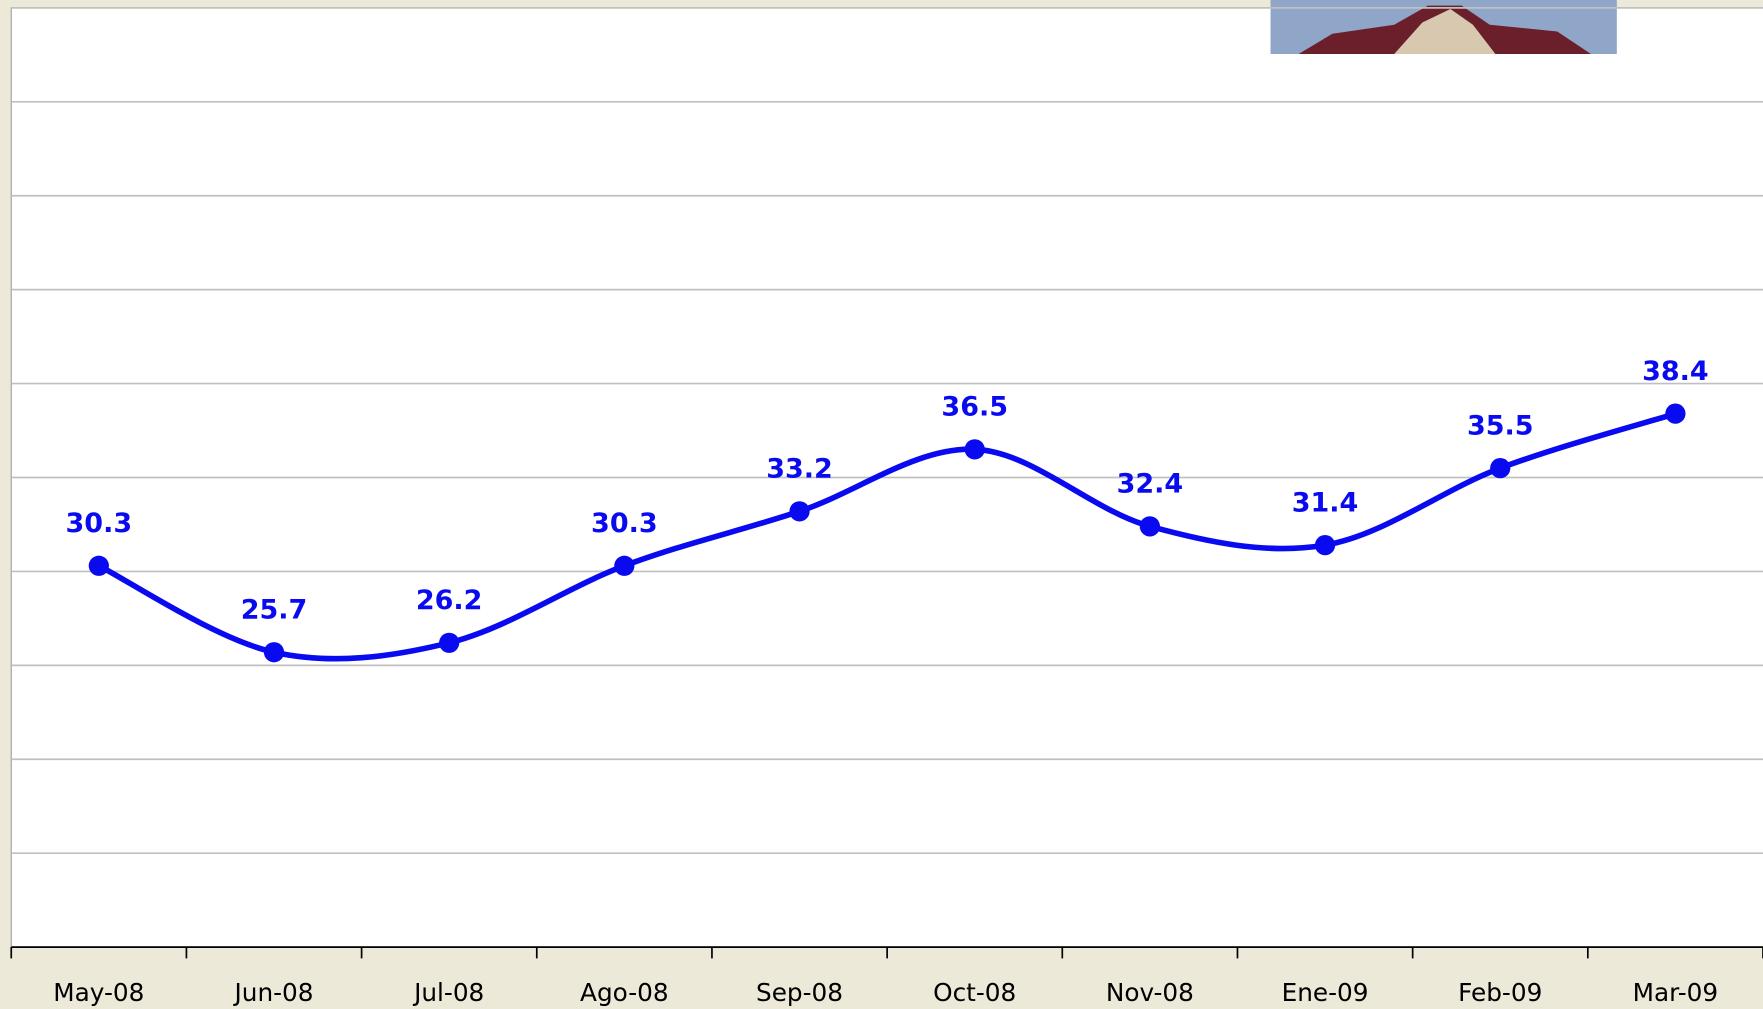 Image resolution: width=1763 pixels, height=1009 pixels. I want to click on value-label: 26.2, so click(449, 600).